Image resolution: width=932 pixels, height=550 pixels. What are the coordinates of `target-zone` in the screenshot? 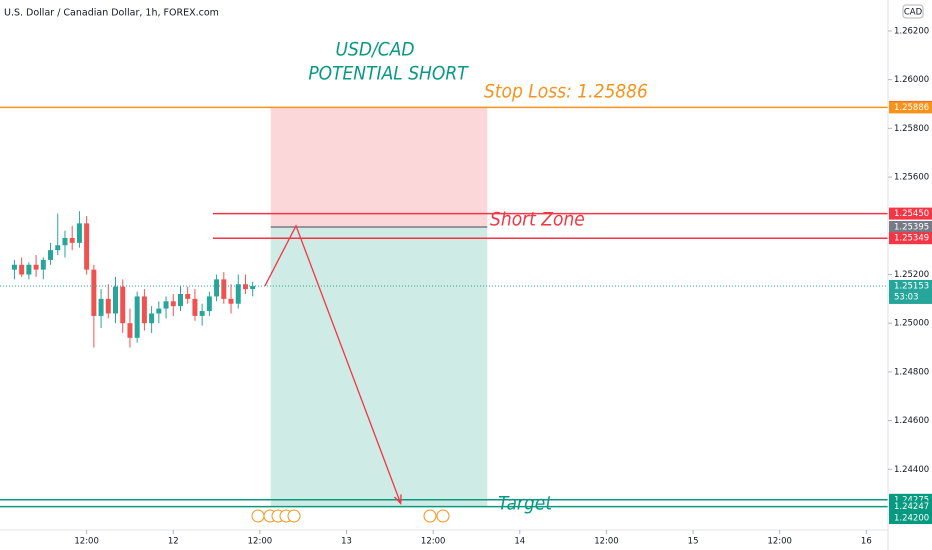 It's located at (379, 367).